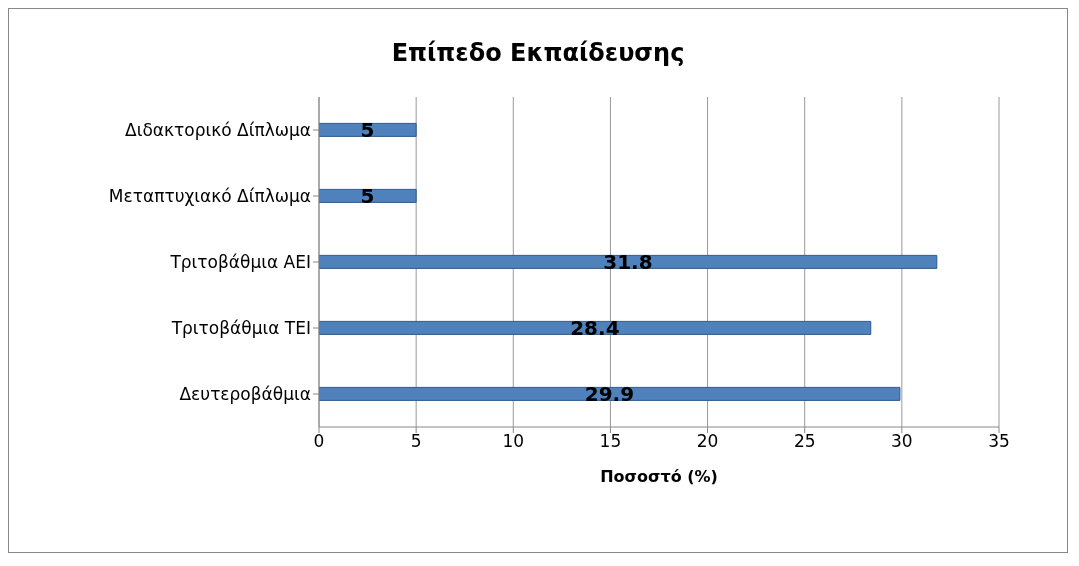  I want to click on data-label: 31.8, so click(628, 262).